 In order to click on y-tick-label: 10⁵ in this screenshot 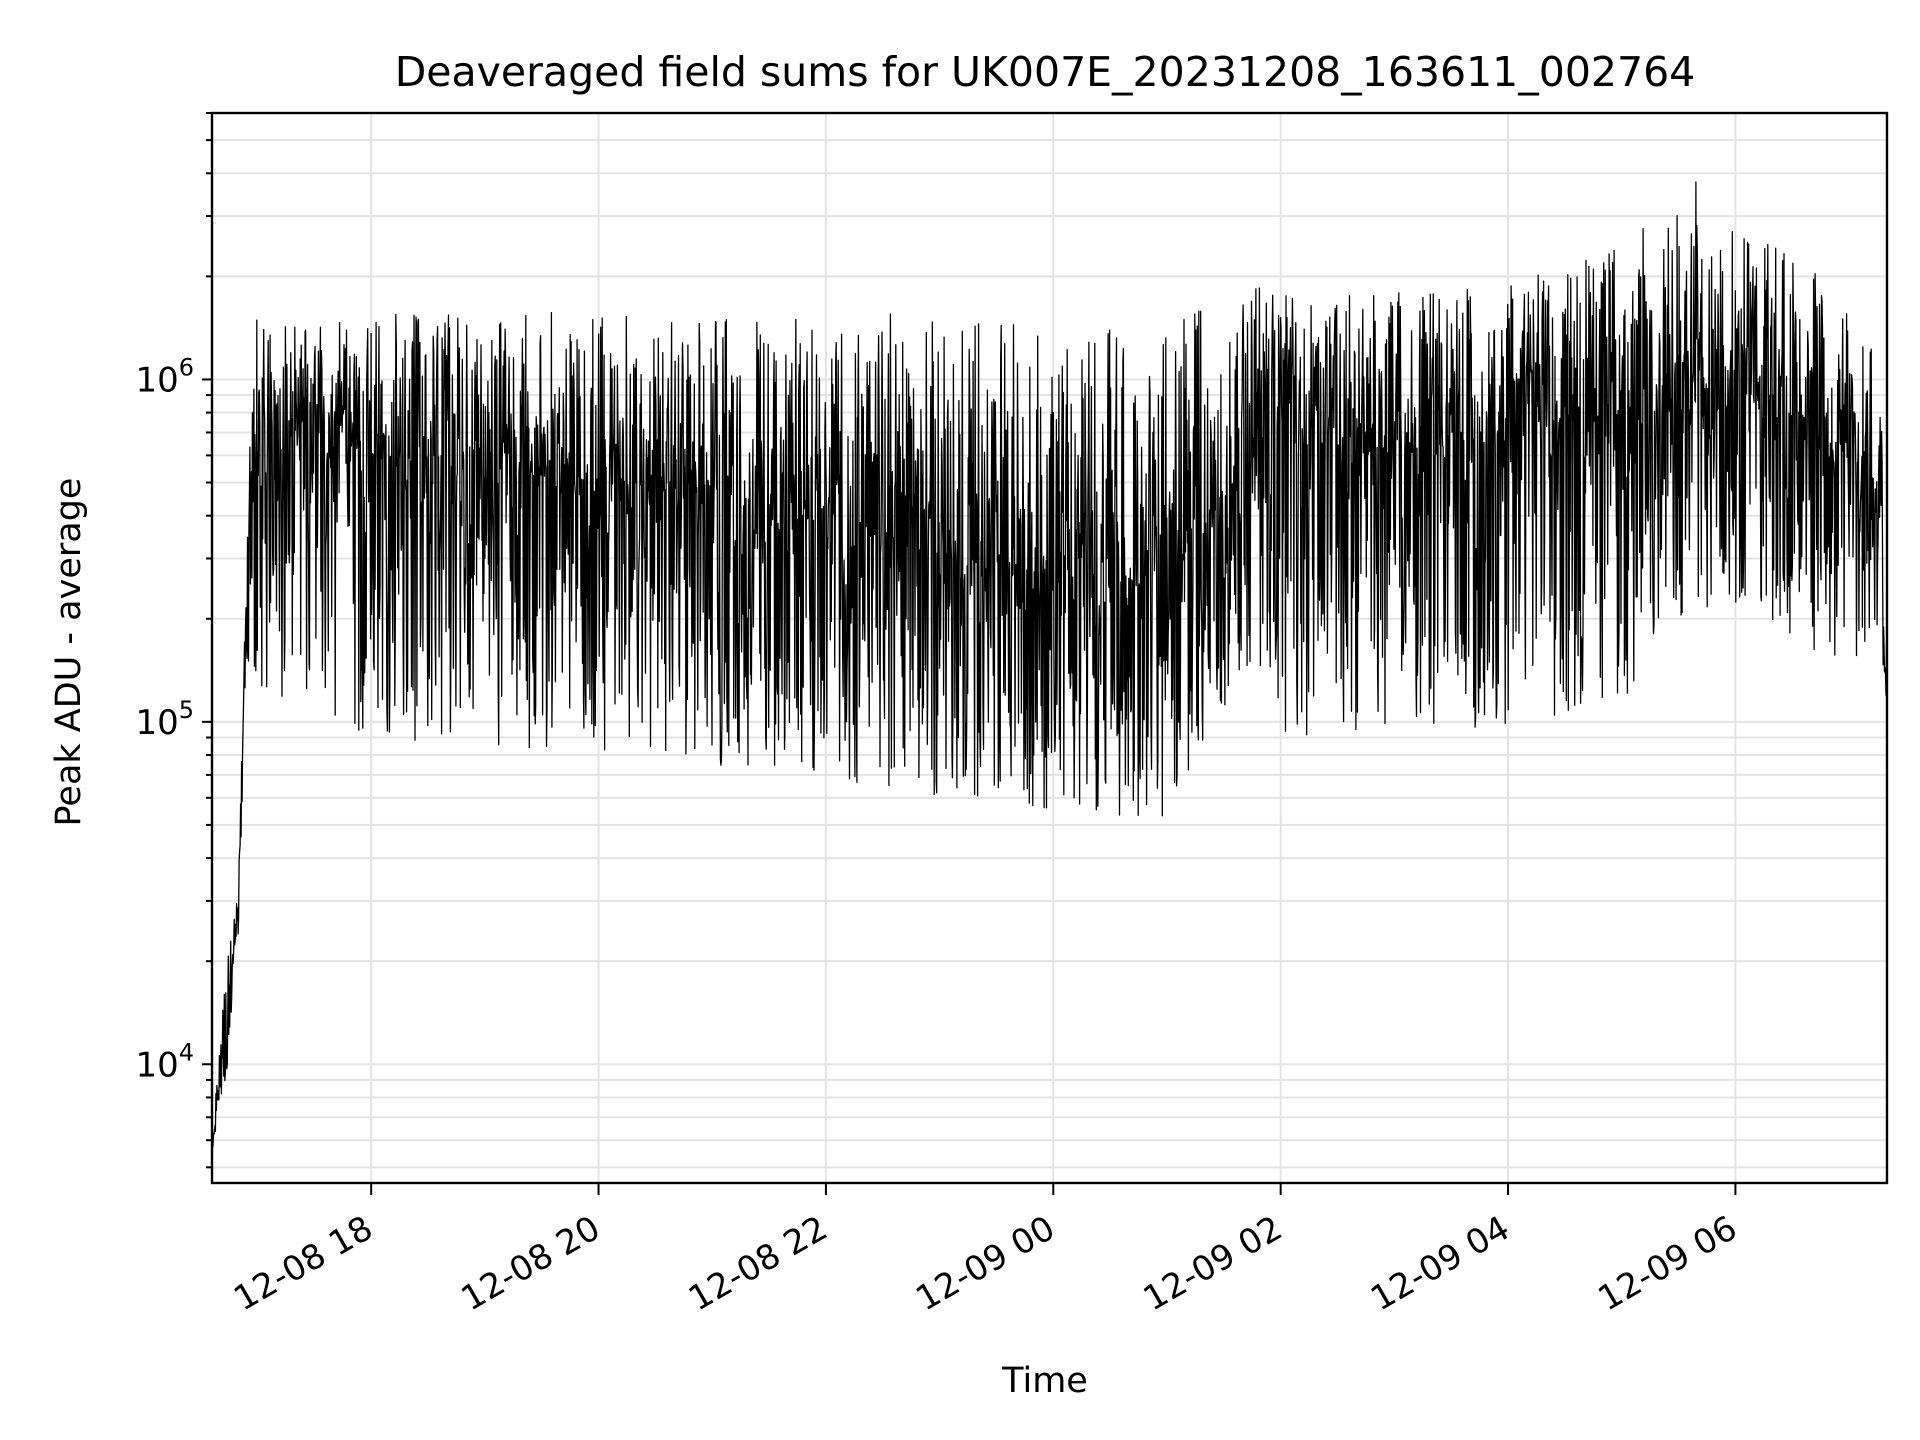, I will do `click(164, 719)`.